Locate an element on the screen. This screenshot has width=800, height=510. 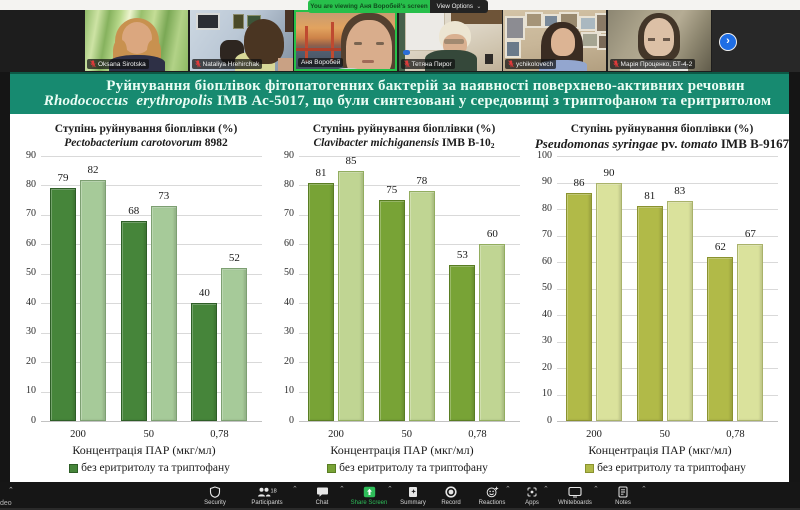
svg-text: 18 is located at coordinates (274, 491).